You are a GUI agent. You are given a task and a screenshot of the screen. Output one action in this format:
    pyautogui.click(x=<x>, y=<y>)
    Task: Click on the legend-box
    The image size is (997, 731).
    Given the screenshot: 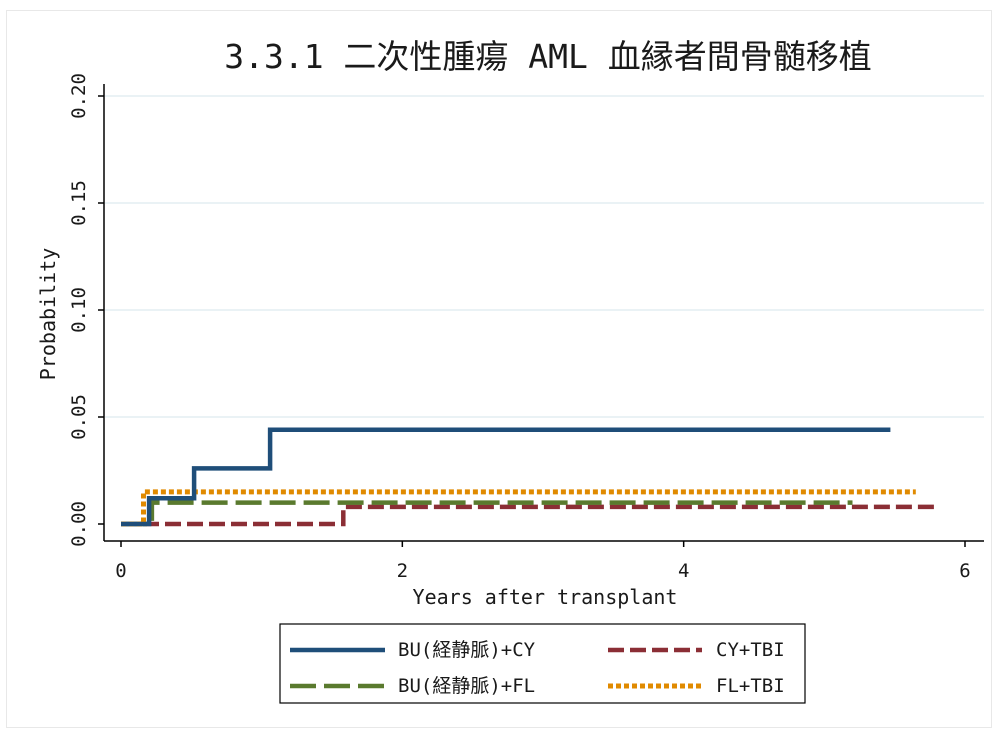 What is the action you would take?
    pyautogui.click(x=542, y=663)
    